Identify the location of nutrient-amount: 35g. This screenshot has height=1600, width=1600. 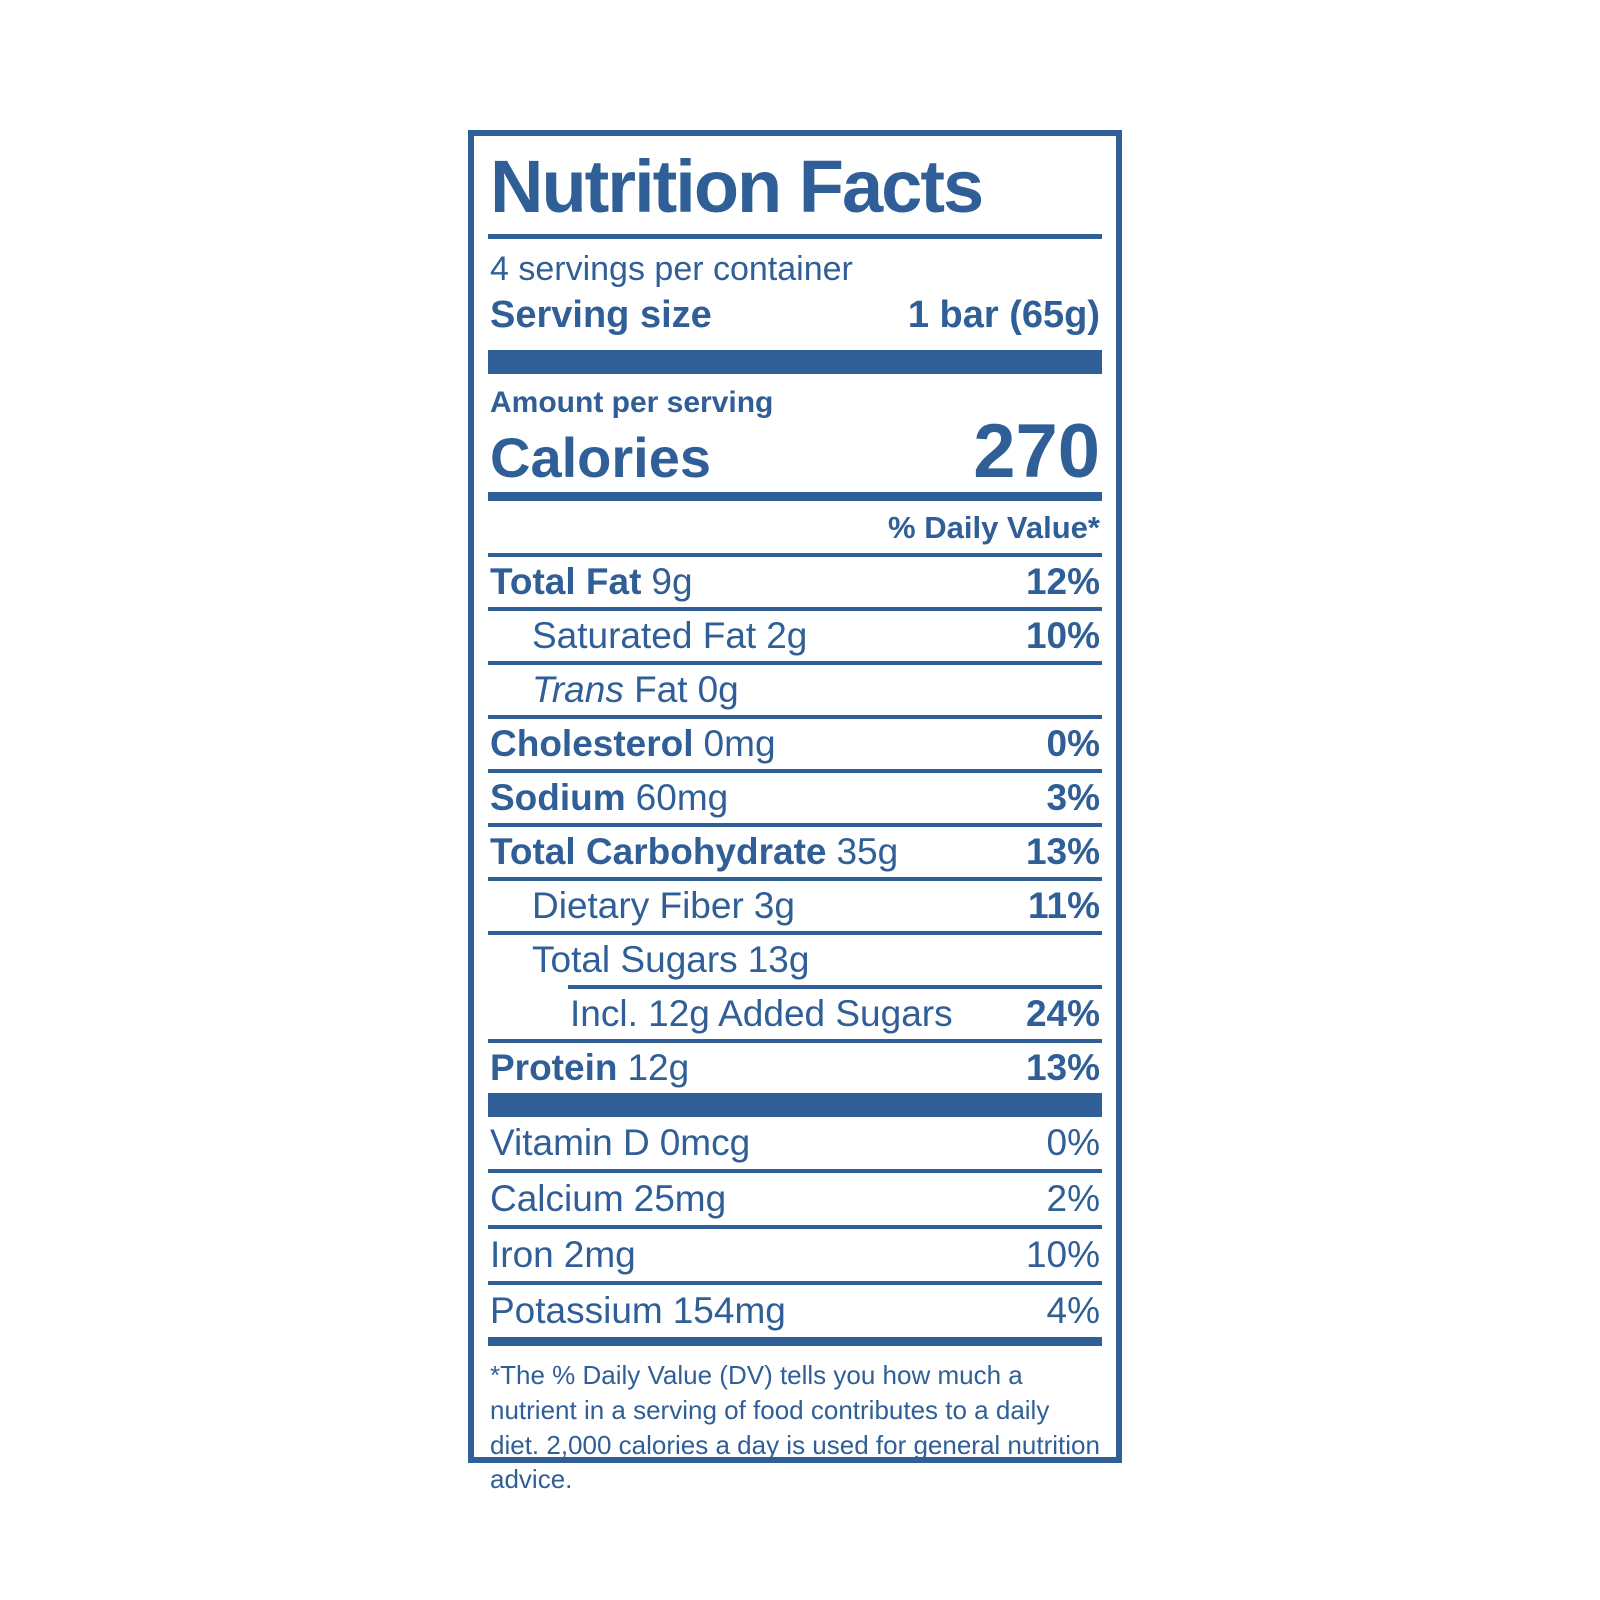
(867, 851).